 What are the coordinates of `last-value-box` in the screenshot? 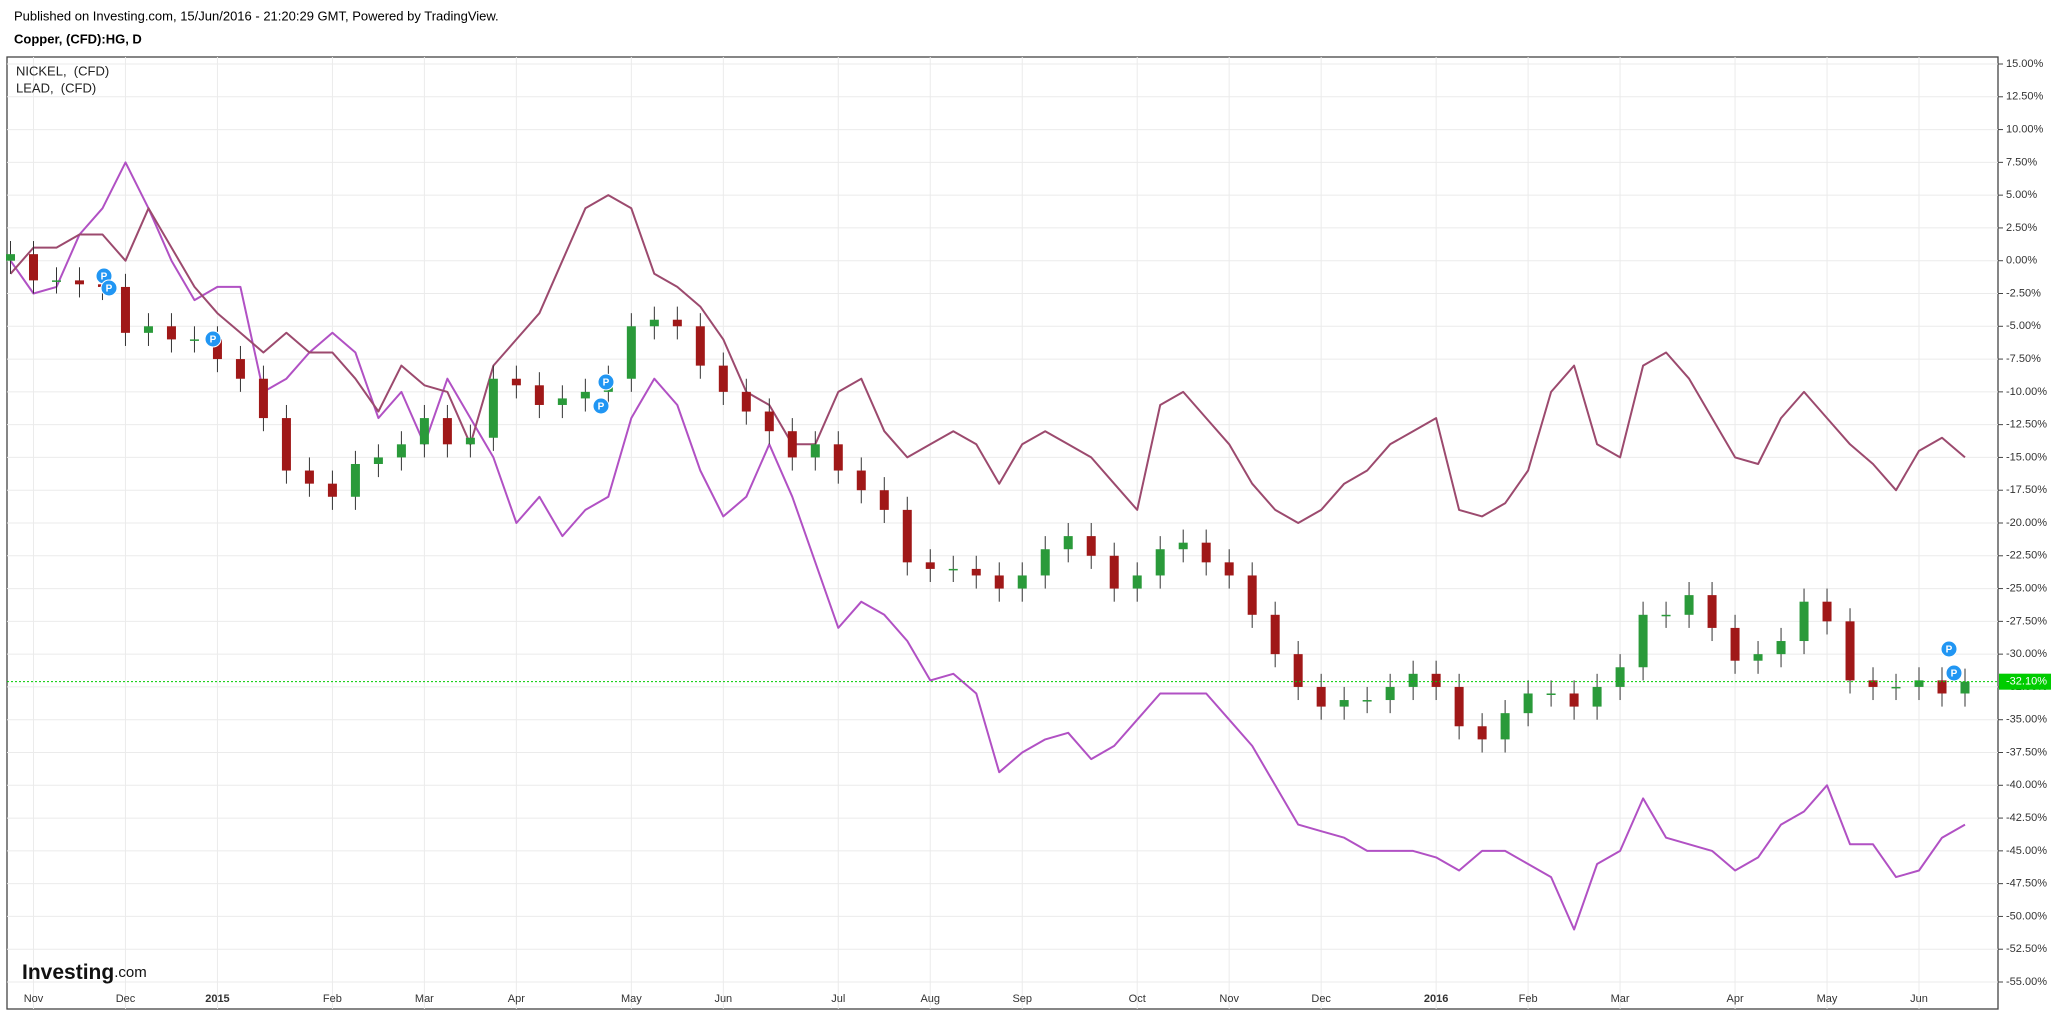 It's located at (2025, 681).